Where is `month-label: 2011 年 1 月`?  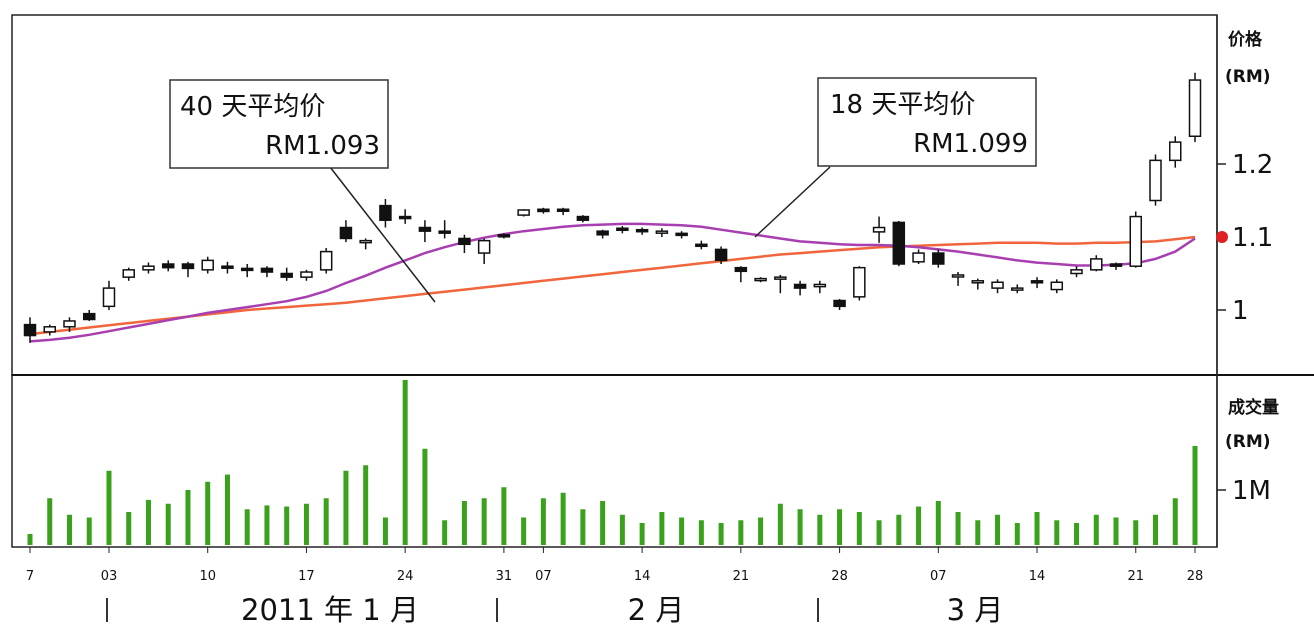 month-label: 2011 年 1 月 is located at coordinates (330, 610).